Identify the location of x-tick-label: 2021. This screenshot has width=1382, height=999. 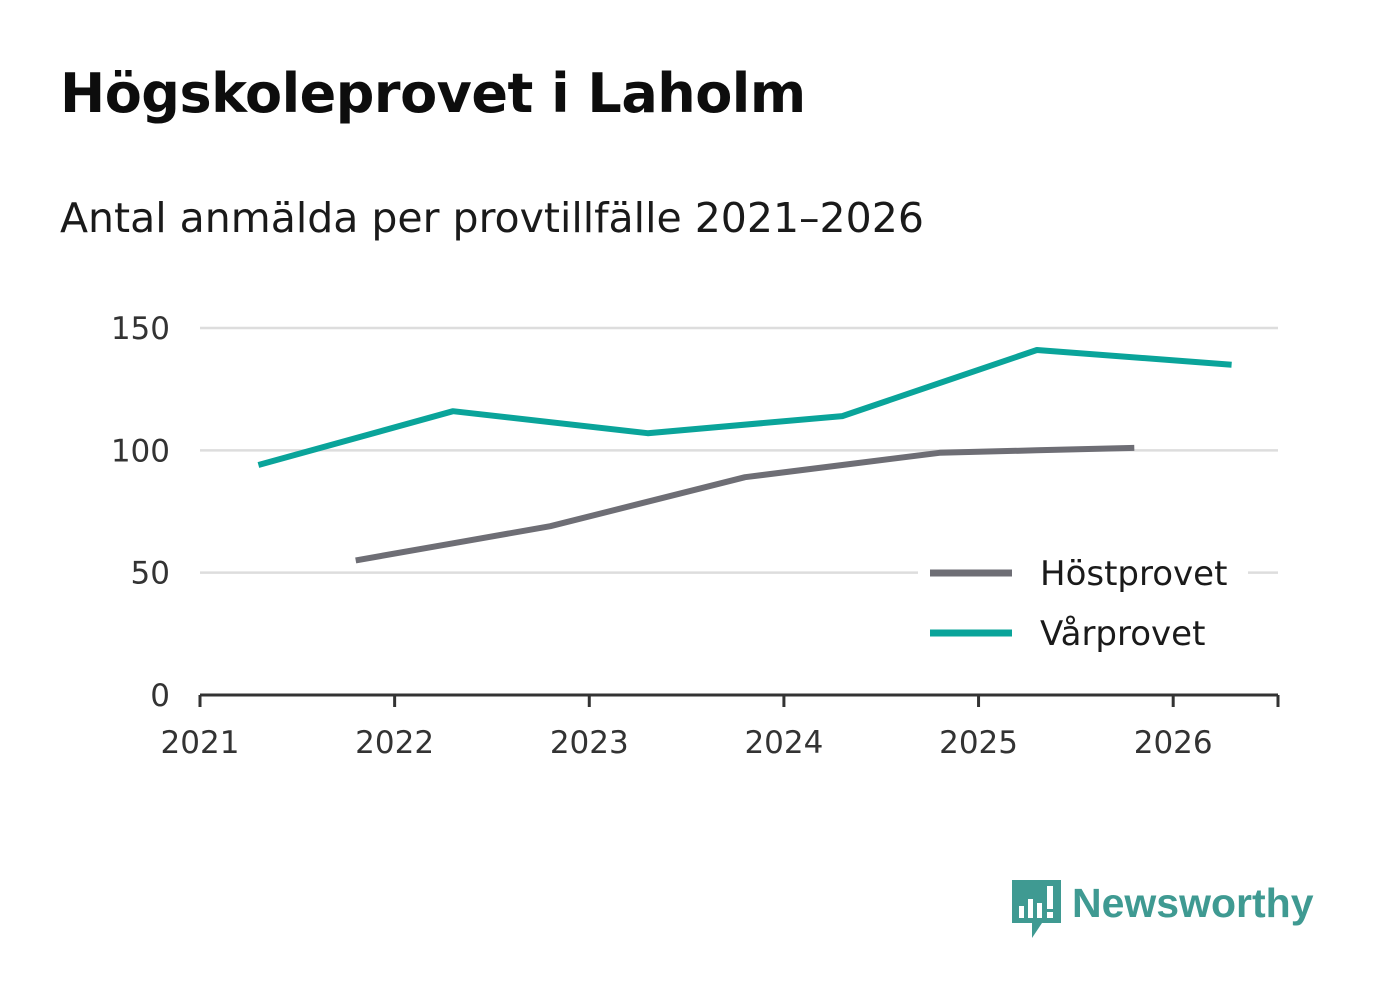
(200, 743).